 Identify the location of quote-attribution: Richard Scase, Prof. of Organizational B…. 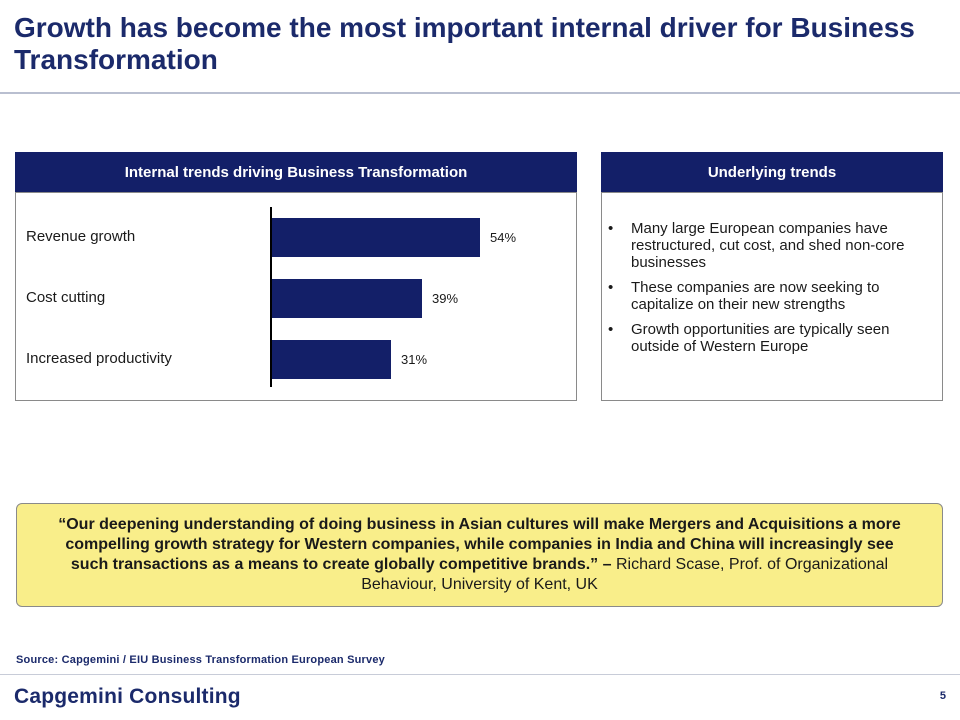
(625, 574).